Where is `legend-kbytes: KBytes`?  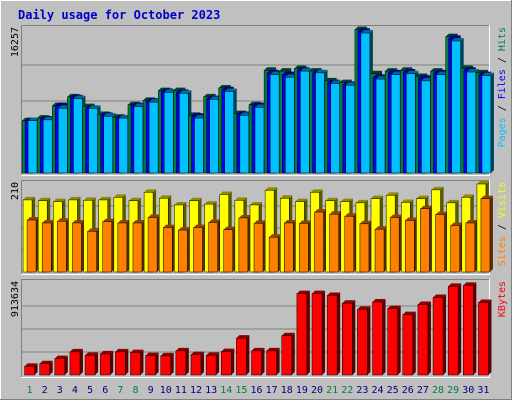 legend-kbytes: KBytes is located at coordinates (502, 299).